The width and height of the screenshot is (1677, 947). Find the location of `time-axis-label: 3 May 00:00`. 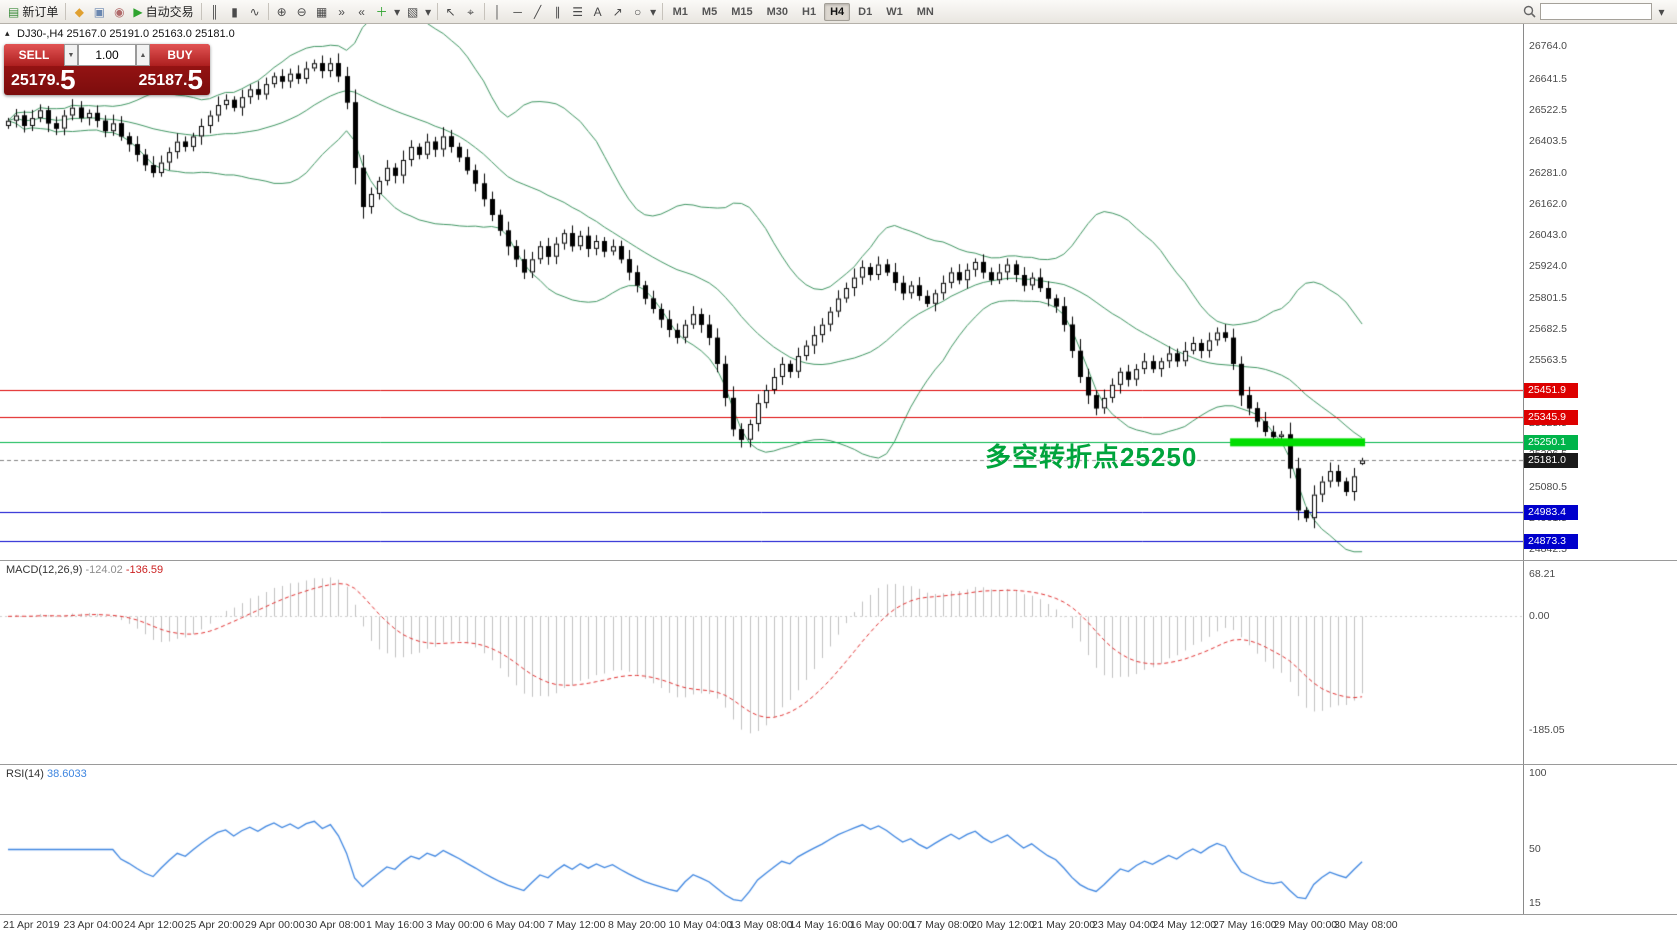

time-axis-label: 3 May 00:00 is located at coordinates (455, 925).